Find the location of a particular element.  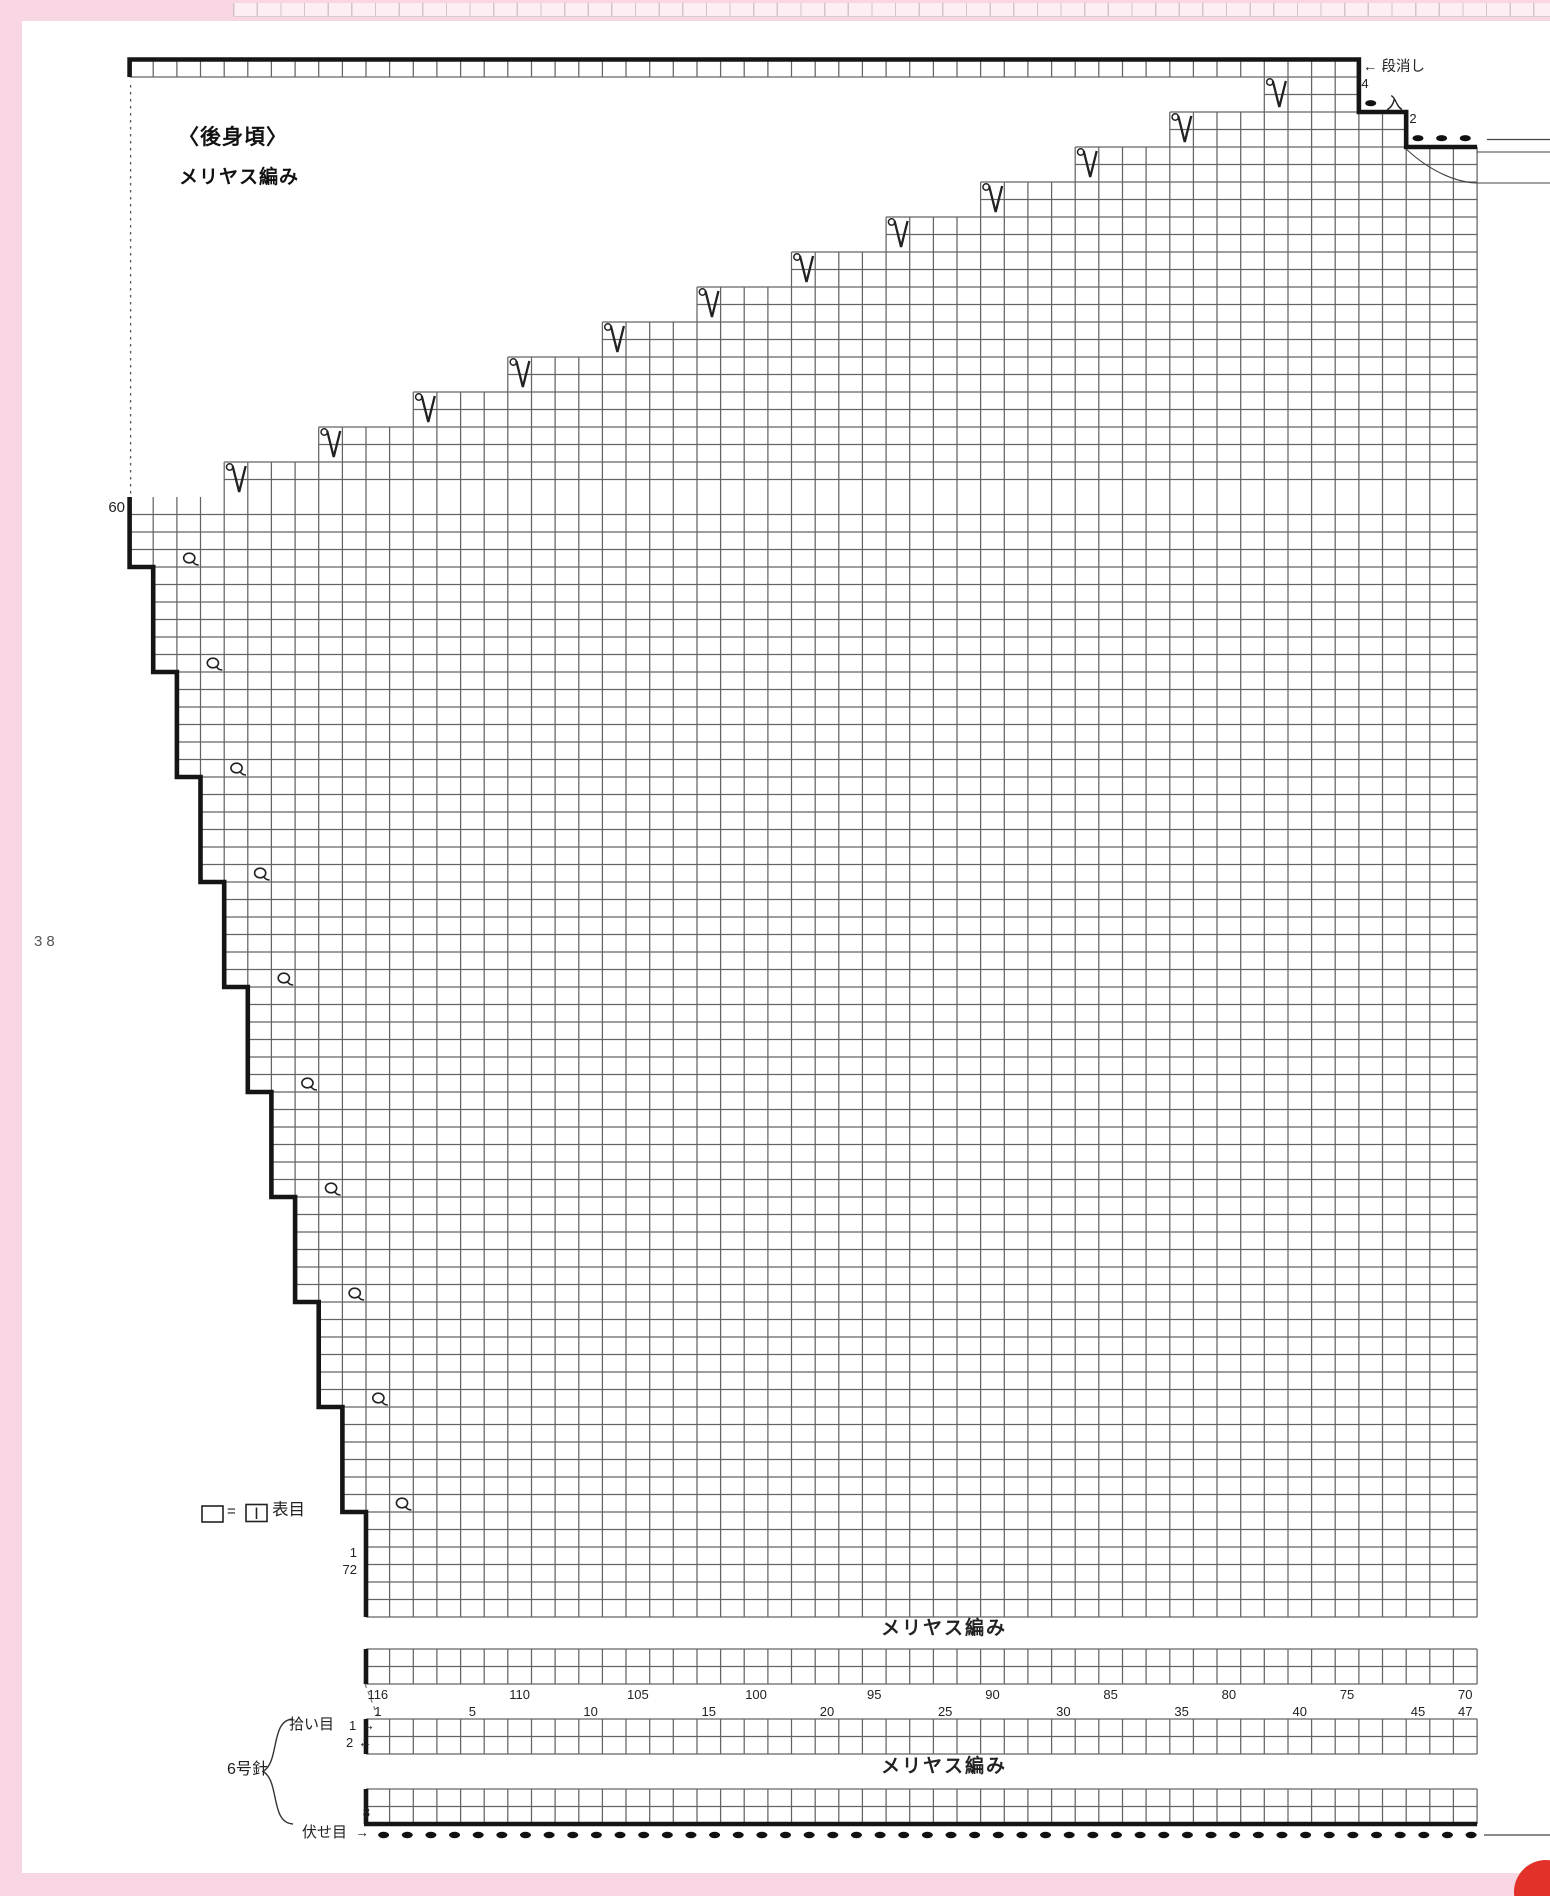

pickup-number: 15 is located at coordinates (708, 1711).